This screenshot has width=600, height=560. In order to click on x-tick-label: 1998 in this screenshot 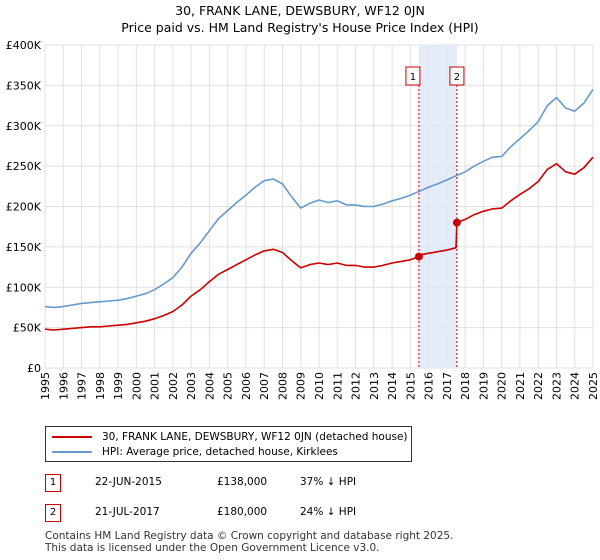, I will do `click(100, 386)`.